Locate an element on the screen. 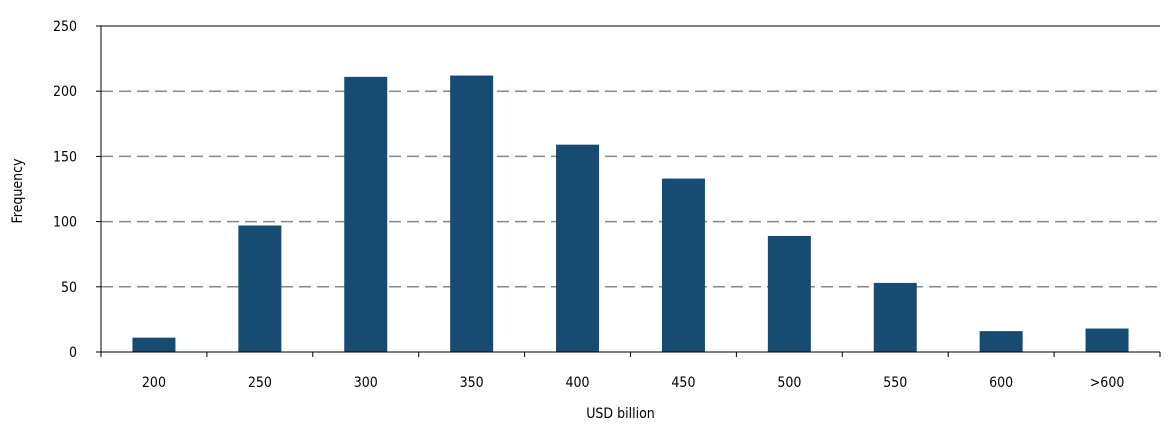 Image resolution: width=1172 pixels, height=428 pixels. y-axis-title: Frequency is located at coordinates (18, 190).